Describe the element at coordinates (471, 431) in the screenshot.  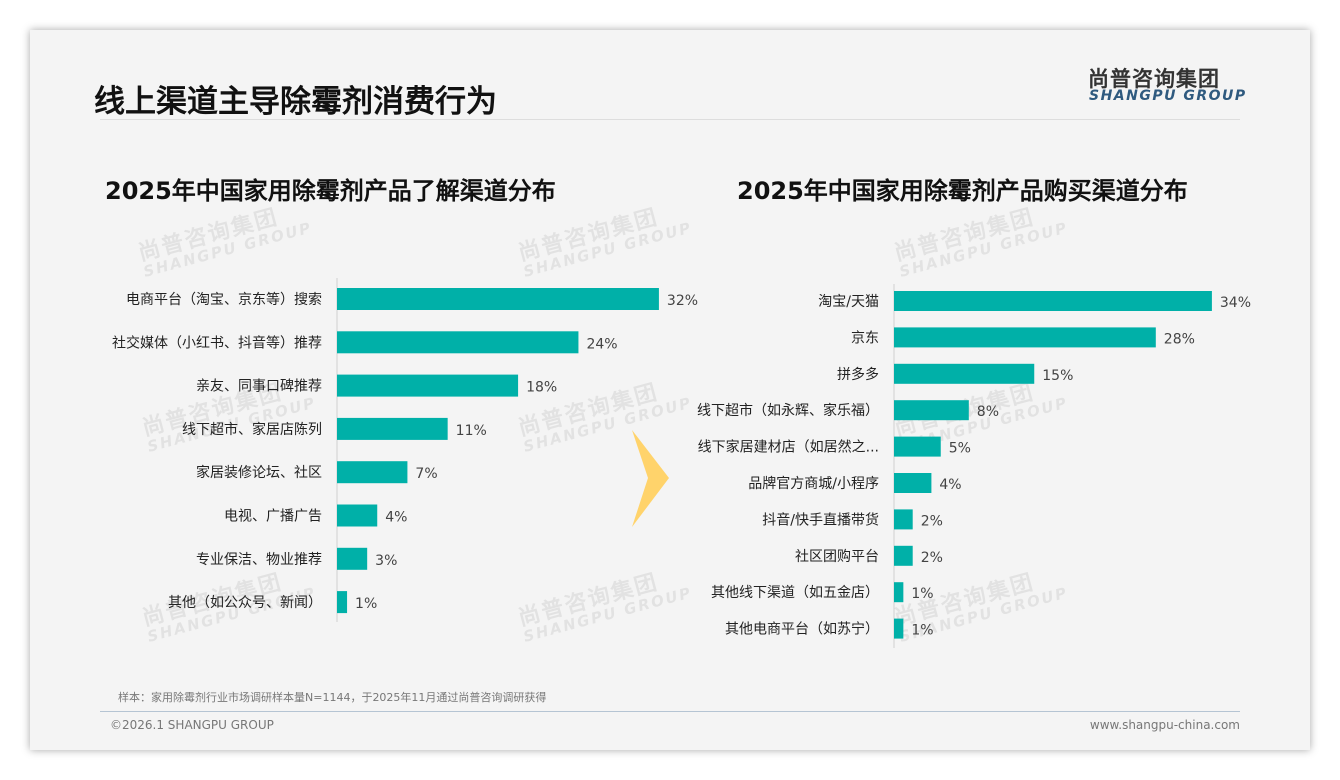
I see `value-label: 11%` at that location.